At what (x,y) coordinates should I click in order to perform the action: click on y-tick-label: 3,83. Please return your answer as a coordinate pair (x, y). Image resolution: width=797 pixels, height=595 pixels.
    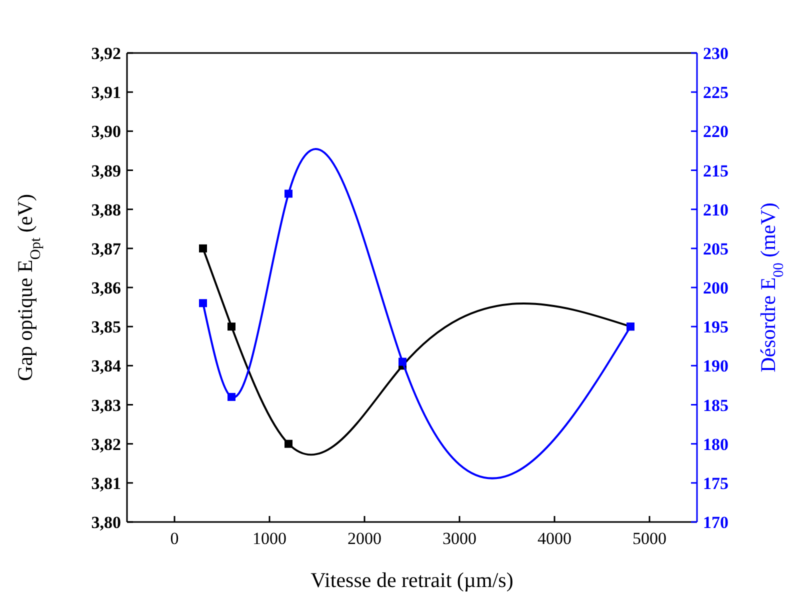
    Looking at the image, I should click on (106, 405).